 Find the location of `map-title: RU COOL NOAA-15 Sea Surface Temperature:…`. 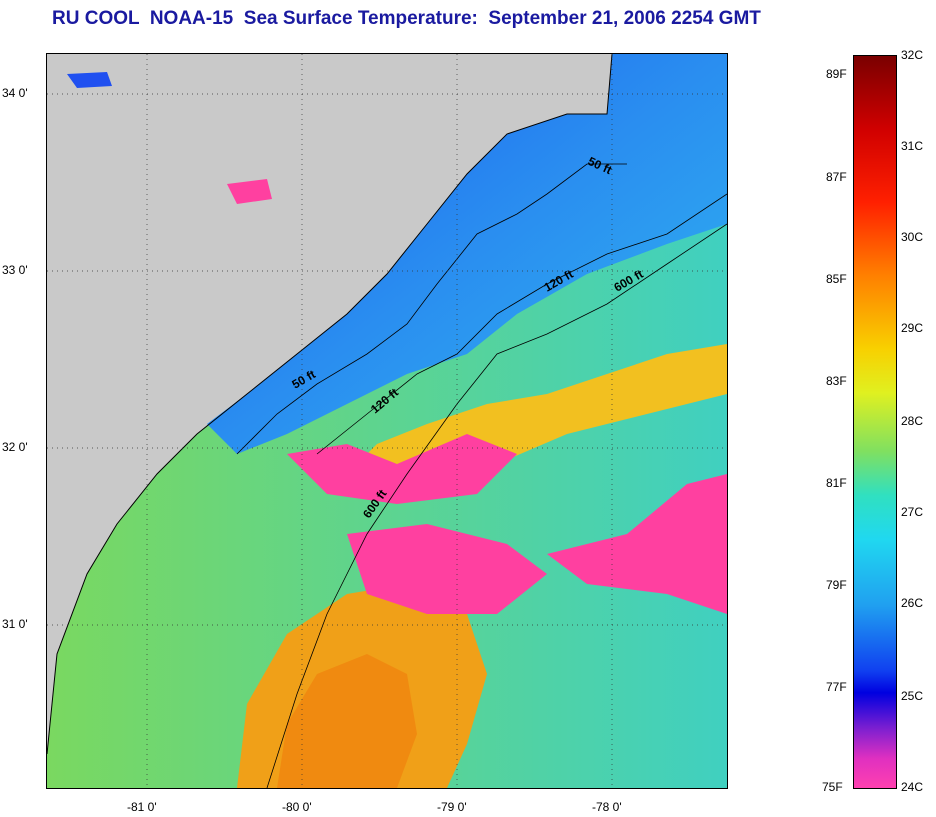

map-title: RU COOL NOAA-15 Sea Surface Temperature:… is located at coordinates (406, 18).